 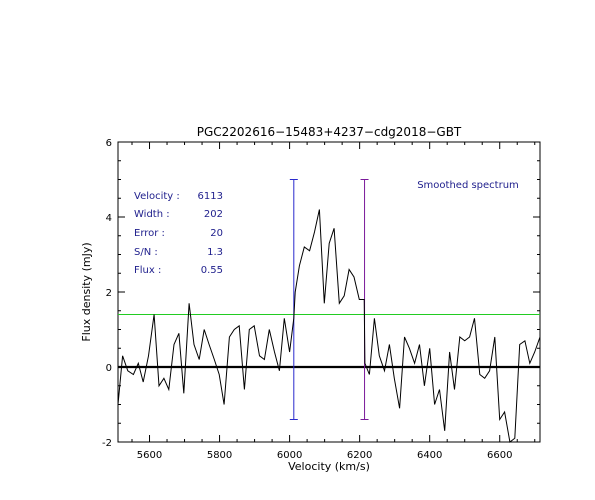 I want to click on stat-flux-value: 0.55, so click(x=212, y=270).